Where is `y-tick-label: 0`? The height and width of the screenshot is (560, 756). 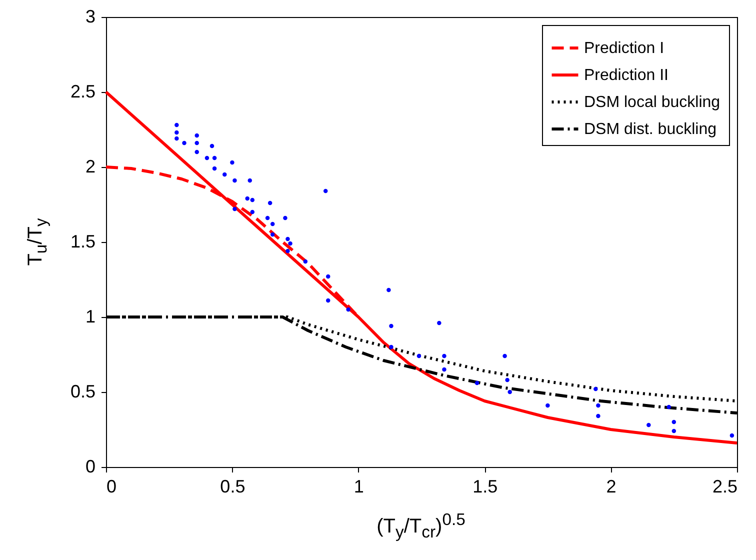
y-tick-label: 0 is located at coordinates (90, 466).